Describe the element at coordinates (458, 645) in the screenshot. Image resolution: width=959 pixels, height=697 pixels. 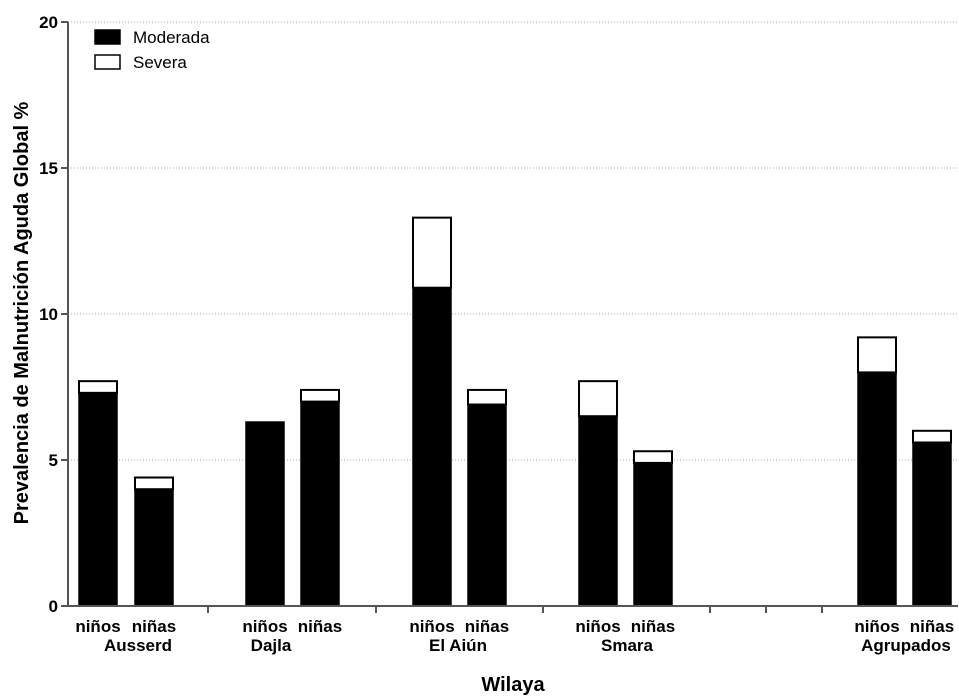
I see `group-label: El Aiún` at that location.